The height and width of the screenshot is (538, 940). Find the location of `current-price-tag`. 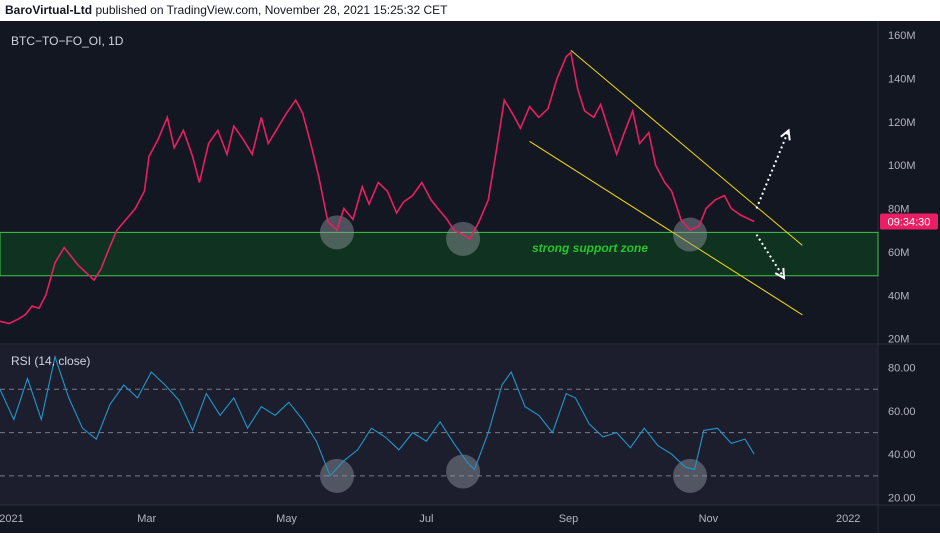

current-price-tag is located at coordinates (909, 221).